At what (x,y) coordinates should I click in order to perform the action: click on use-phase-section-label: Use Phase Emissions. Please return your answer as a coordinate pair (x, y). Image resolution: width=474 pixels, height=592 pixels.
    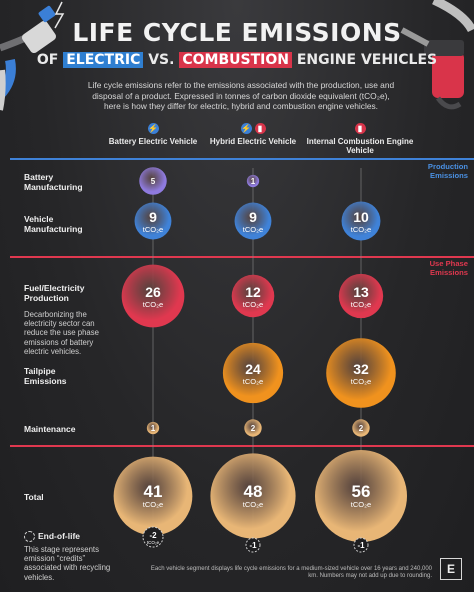
    Looking at the image, I should click on (448, 268).